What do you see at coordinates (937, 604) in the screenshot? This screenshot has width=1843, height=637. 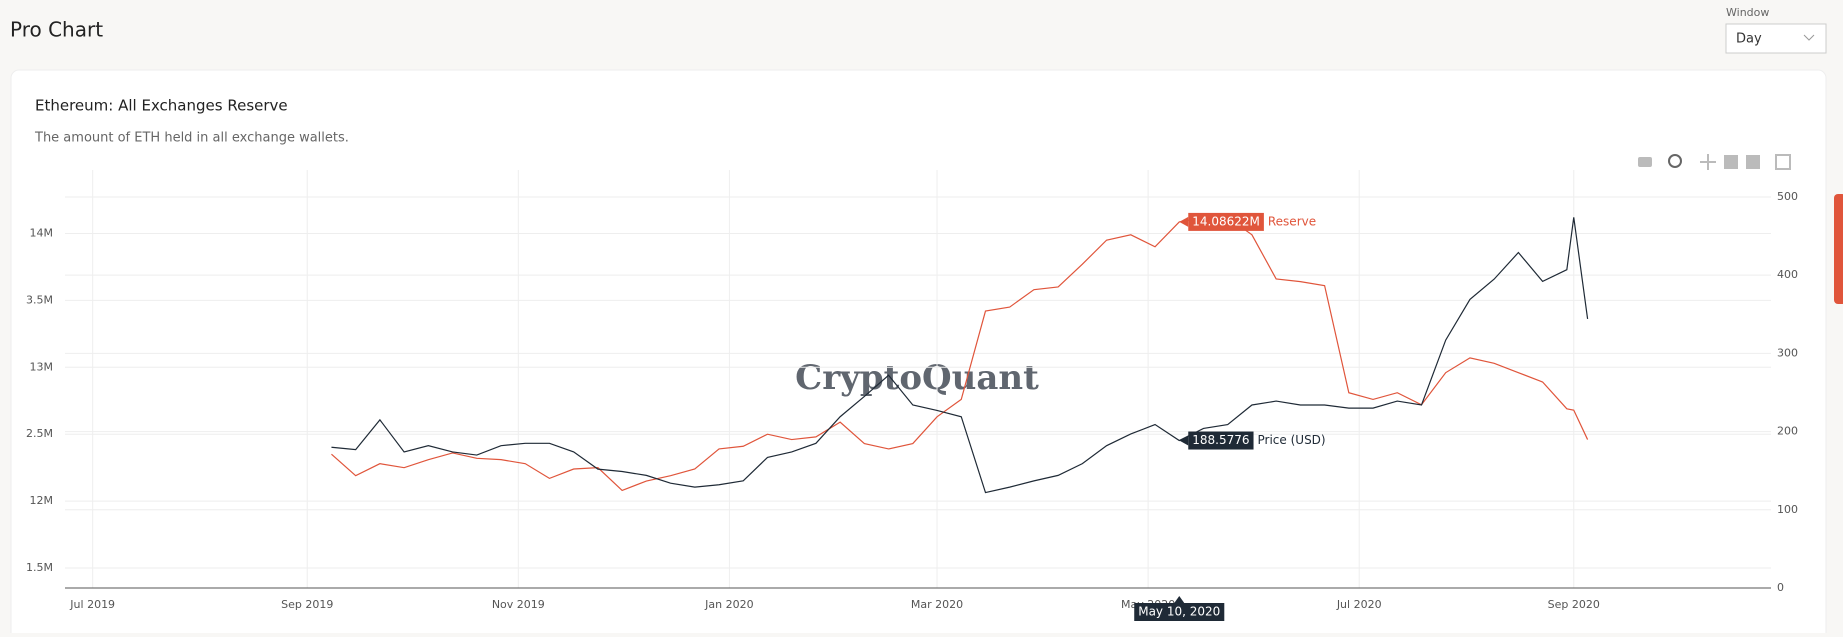 I see `x-tick-label: Mar 2020` at bounding box center [937, 604].